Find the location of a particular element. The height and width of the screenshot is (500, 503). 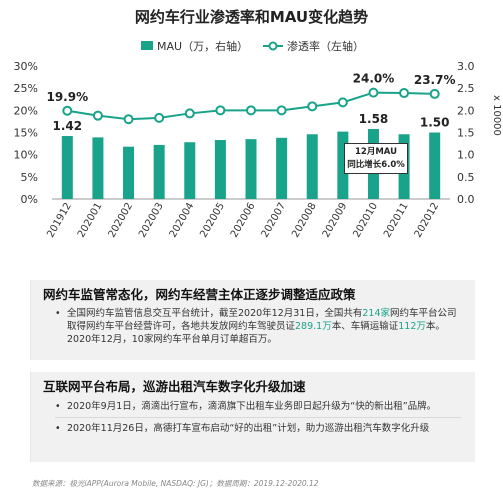

y-right-tick-label: 2.5 is located at coordinates (466, 88).